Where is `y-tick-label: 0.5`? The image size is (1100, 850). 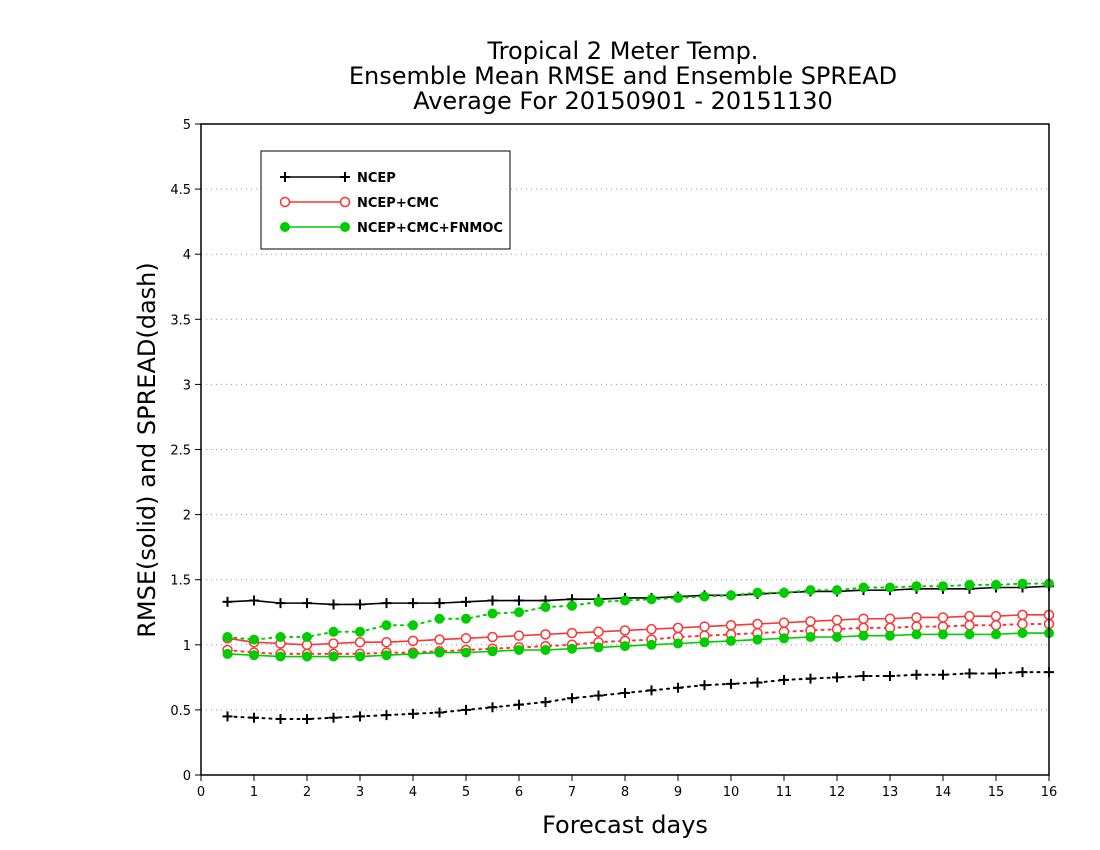
y-tick-label: 0.5 is located at coordinates (180, 711).